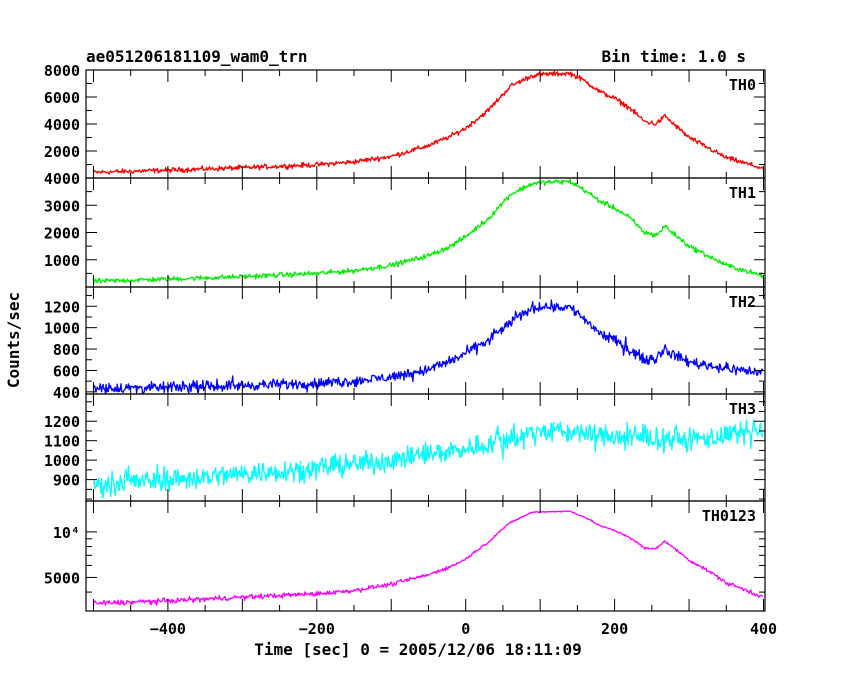 This screenshot has height=680, width=850. I want to click on th3-y-tick-label: 1100, so click(62, 442).